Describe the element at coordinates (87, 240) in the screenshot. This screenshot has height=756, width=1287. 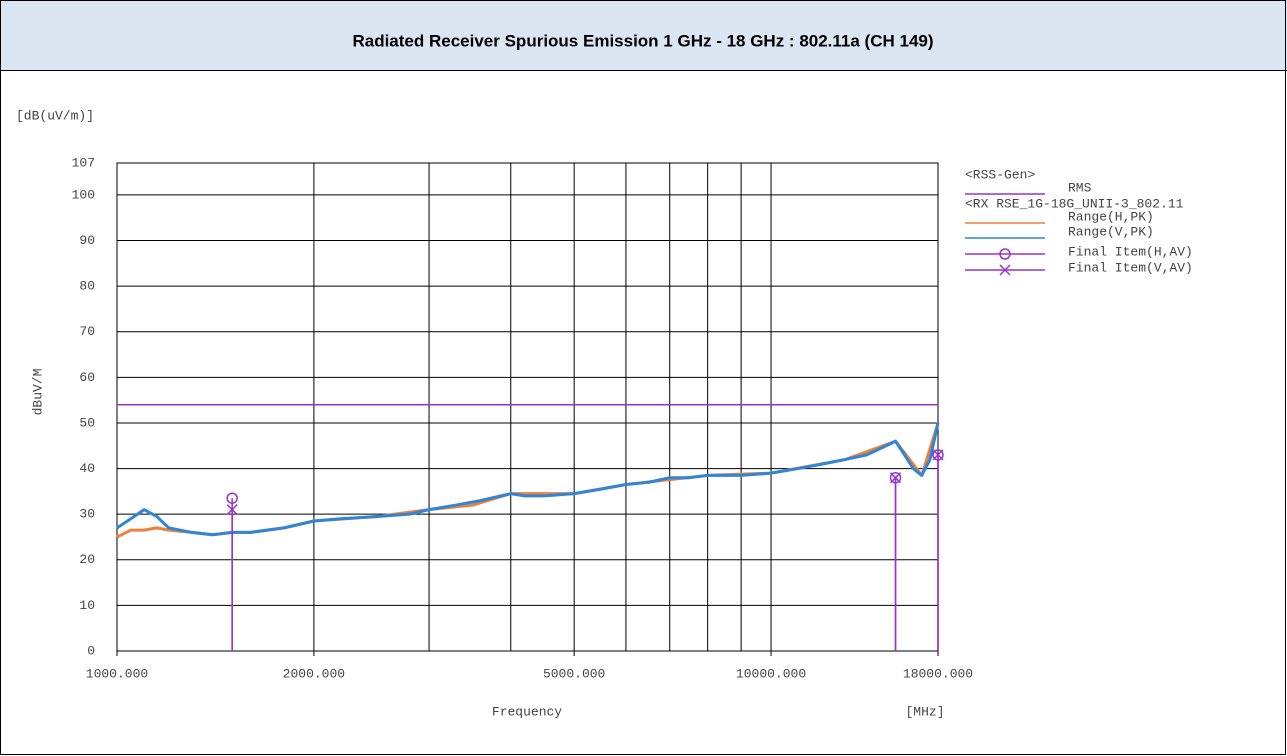
I see `y-tick-label: 90` at that location.